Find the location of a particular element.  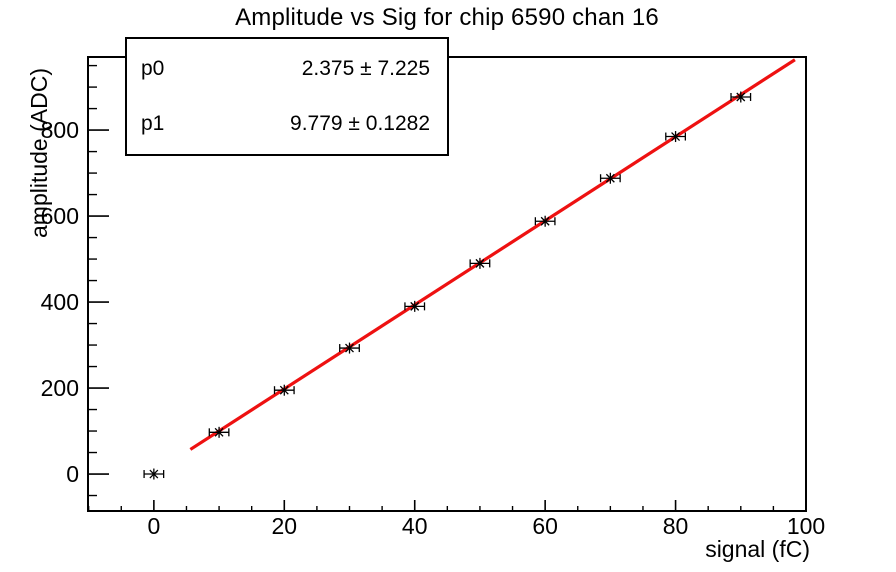

stats-param-value: 2.375 ± 7.225 is located at coordinates (365, 69).